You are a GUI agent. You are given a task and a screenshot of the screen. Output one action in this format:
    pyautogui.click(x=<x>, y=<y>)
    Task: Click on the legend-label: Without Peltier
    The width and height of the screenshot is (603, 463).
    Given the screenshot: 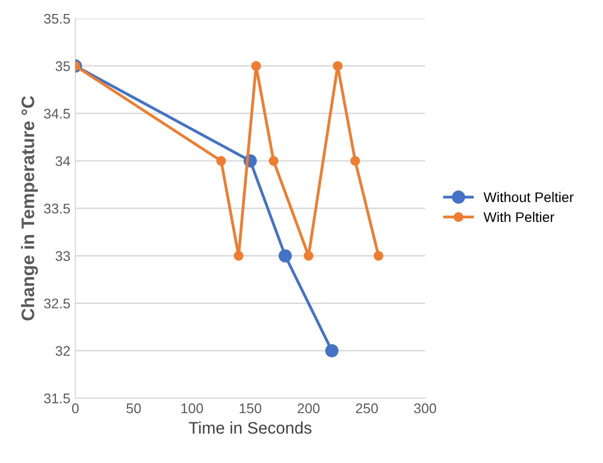 What is the action you would take?
    pyautogui.click(x=529, y=197)
    